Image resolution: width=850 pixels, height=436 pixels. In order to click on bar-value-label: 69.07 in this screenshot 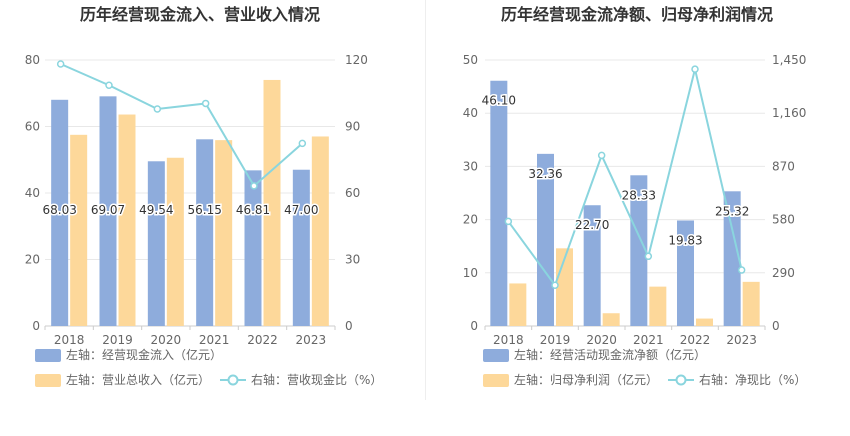, I will do `click(108, 210)`.